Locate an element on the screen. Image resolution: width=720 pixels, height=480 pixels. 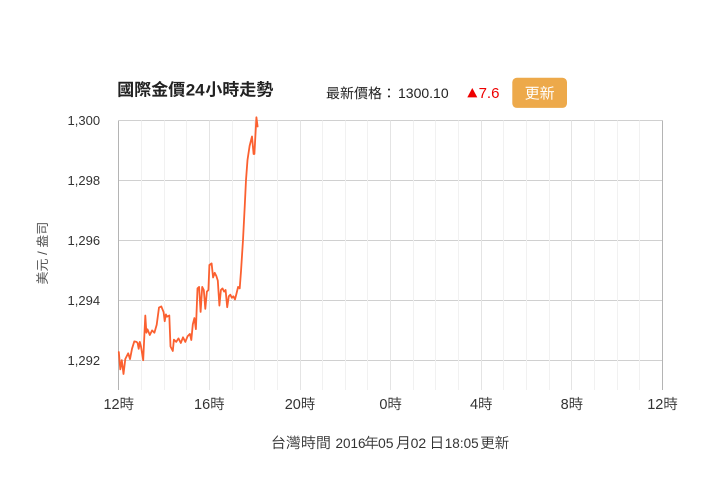
svg-text: 1,296 is located at coordinates (84, 240).